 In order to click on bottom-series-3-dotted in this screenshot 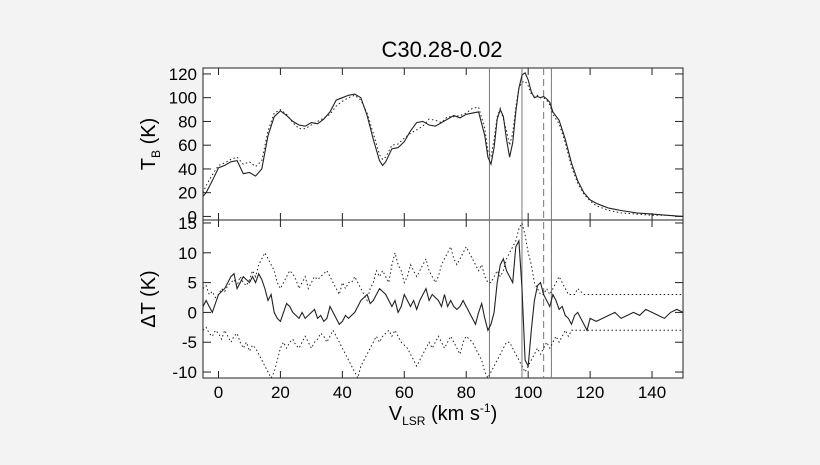, I will do `click(442, 353)`.